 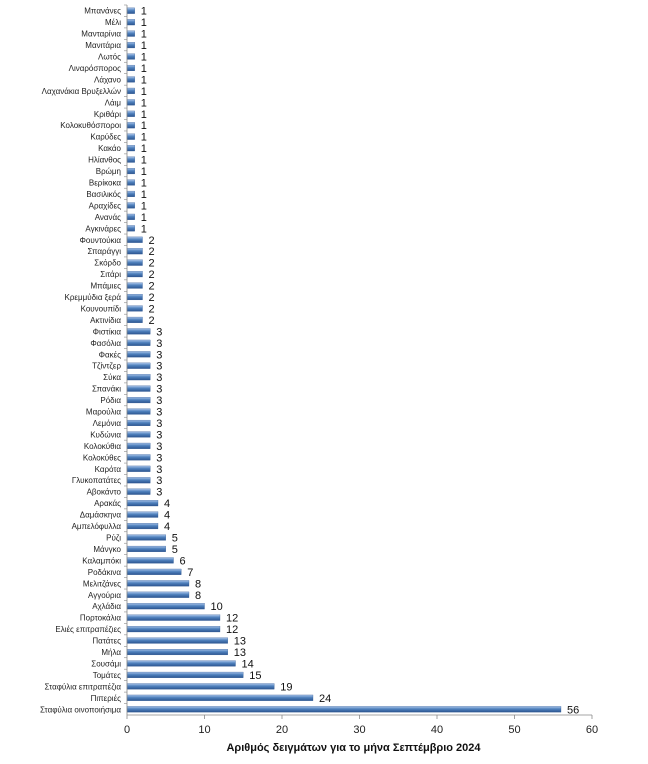 What do you see at coordinates (110, 400) in the screenshot?
I see `y-tick-label: Ρόδια` at bounding box center [110, 400].